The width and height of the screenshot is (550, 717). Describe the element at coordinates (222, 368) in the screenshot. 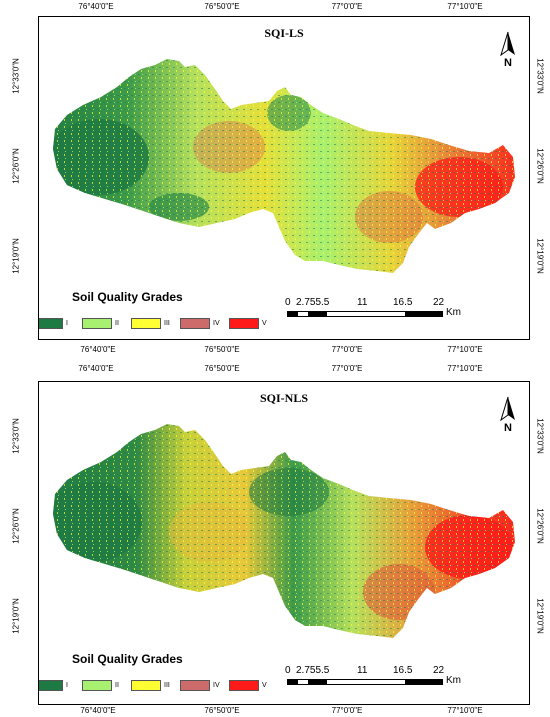

I see `nls-top-tick-2: 76°50'0"E` at that location.